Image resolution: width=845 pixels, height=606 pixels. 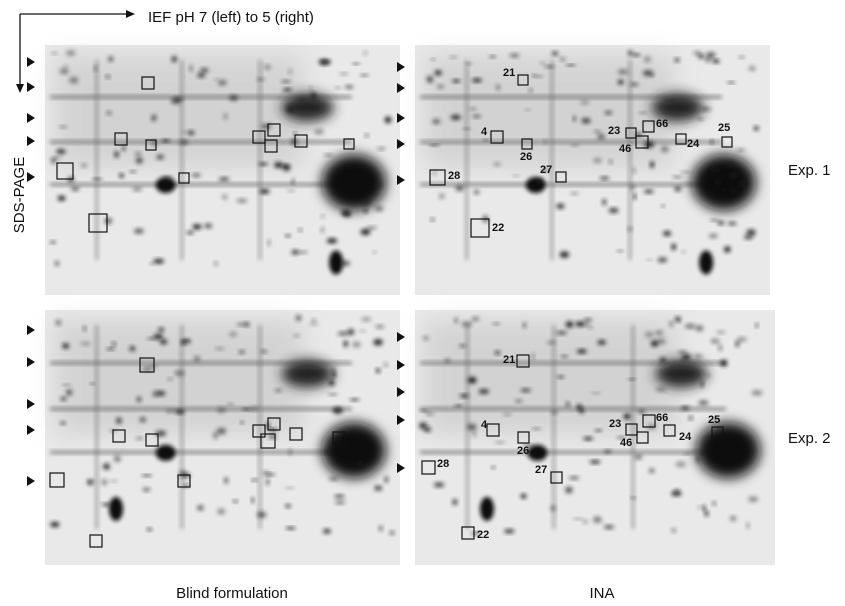 I want to click on ief-label: IEF pH 7 (left) to 5 (right), so click(x=231, y=17).